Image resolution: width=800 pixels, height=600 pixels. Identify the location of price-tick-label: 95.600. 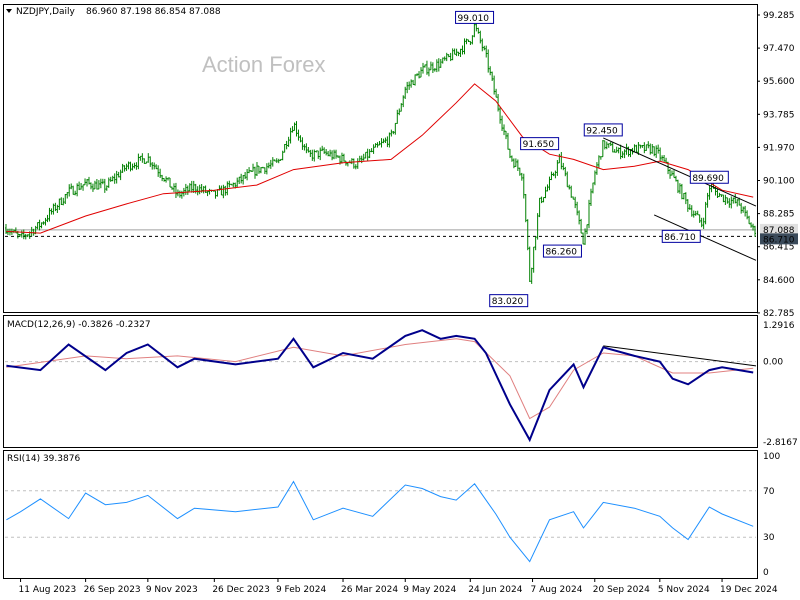
(779, 82).